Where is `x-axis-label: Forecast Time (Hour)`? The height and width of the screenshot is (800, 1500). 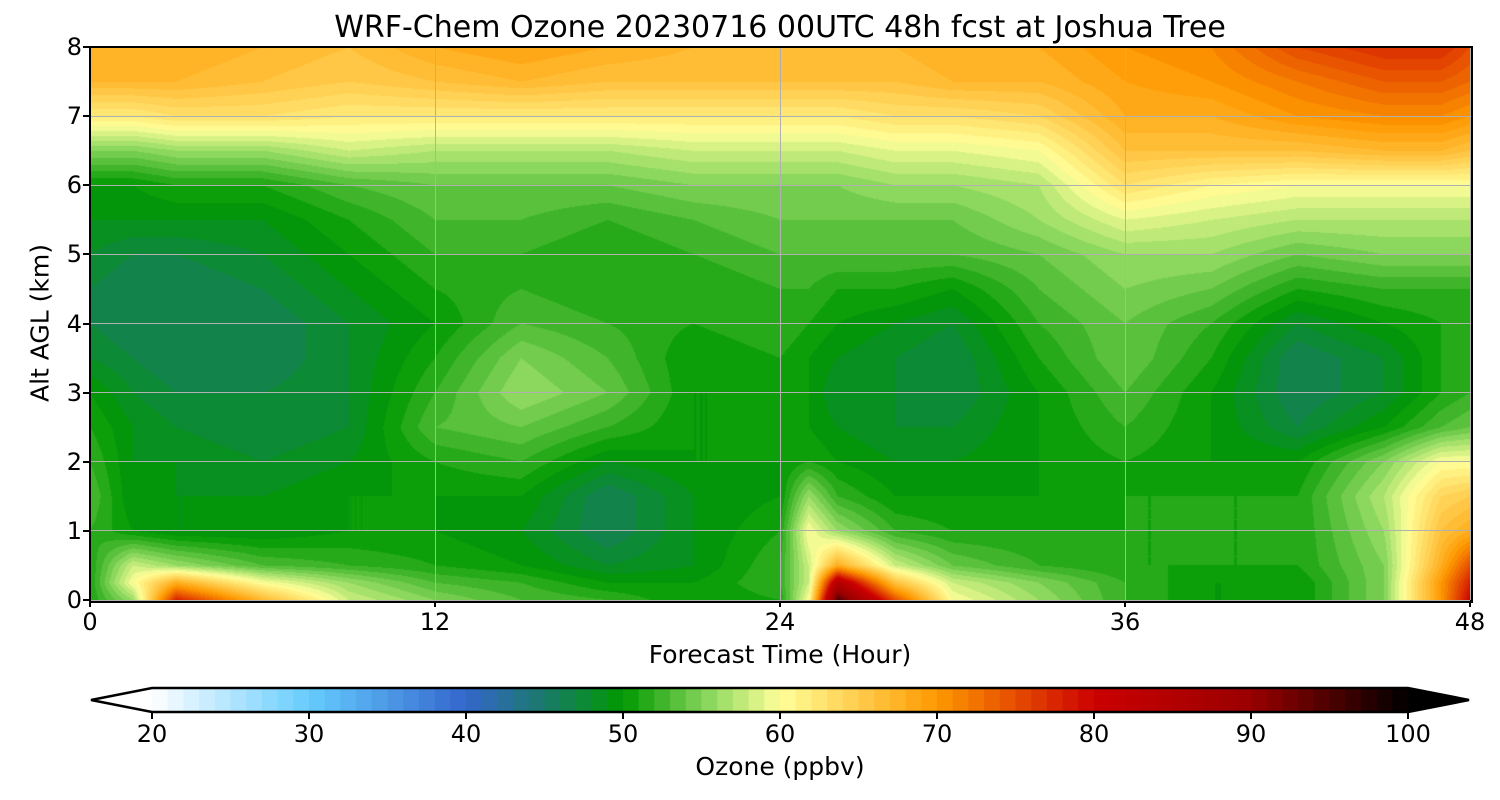
x-axis-label: Forecast Time (Hour) is located at coordinates (780, 654).